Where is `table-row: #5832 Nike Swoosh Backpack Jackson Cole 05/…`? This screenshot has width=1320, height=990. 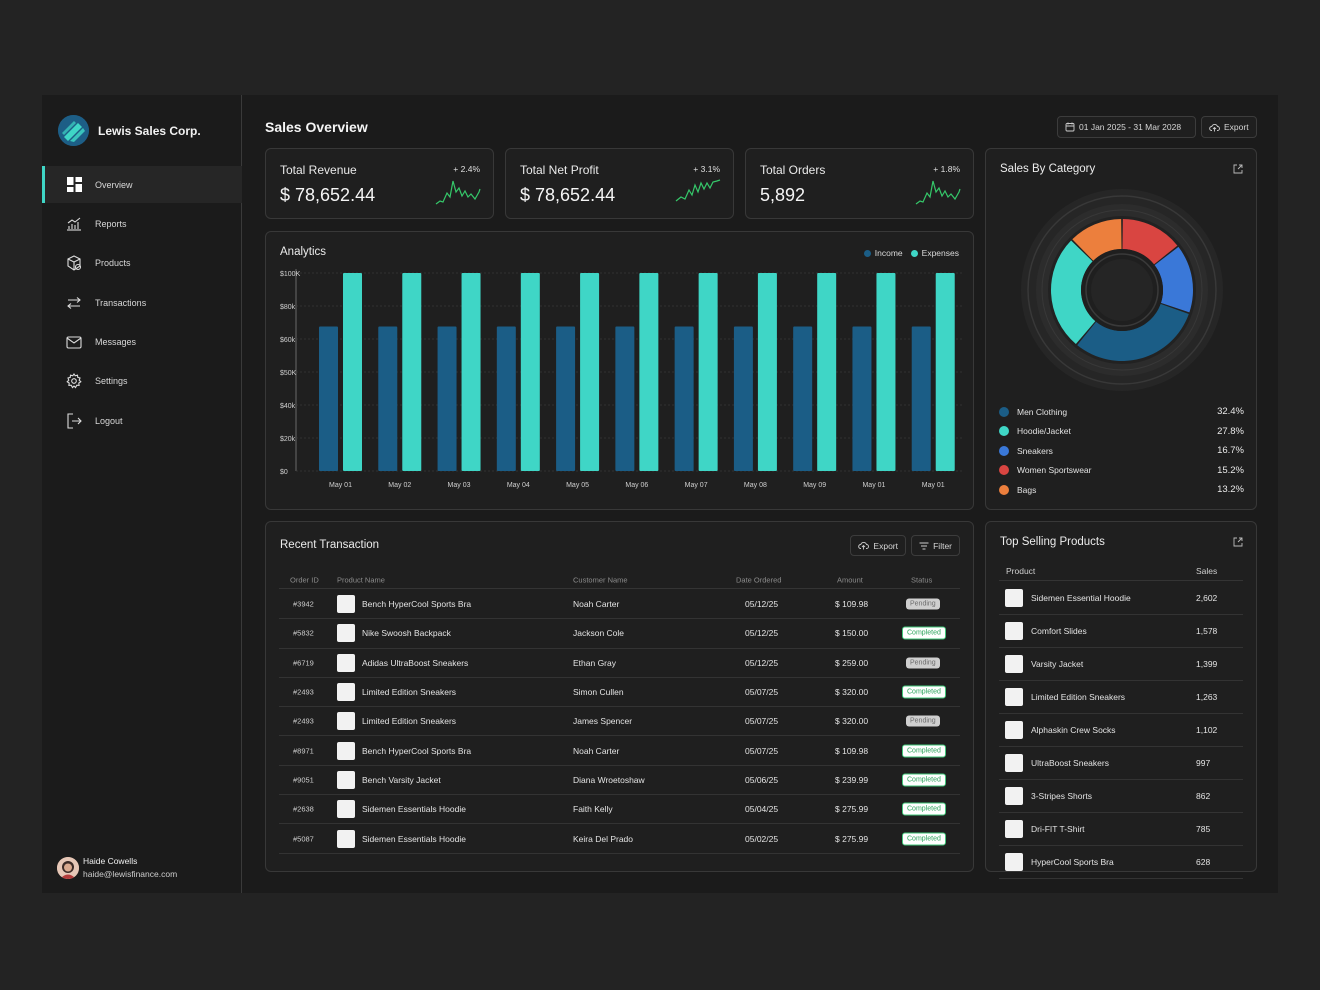
table-row: #5832 Nike Swoosh Backpack Jackson Cole 05/… is located at coordinates (619, 634).